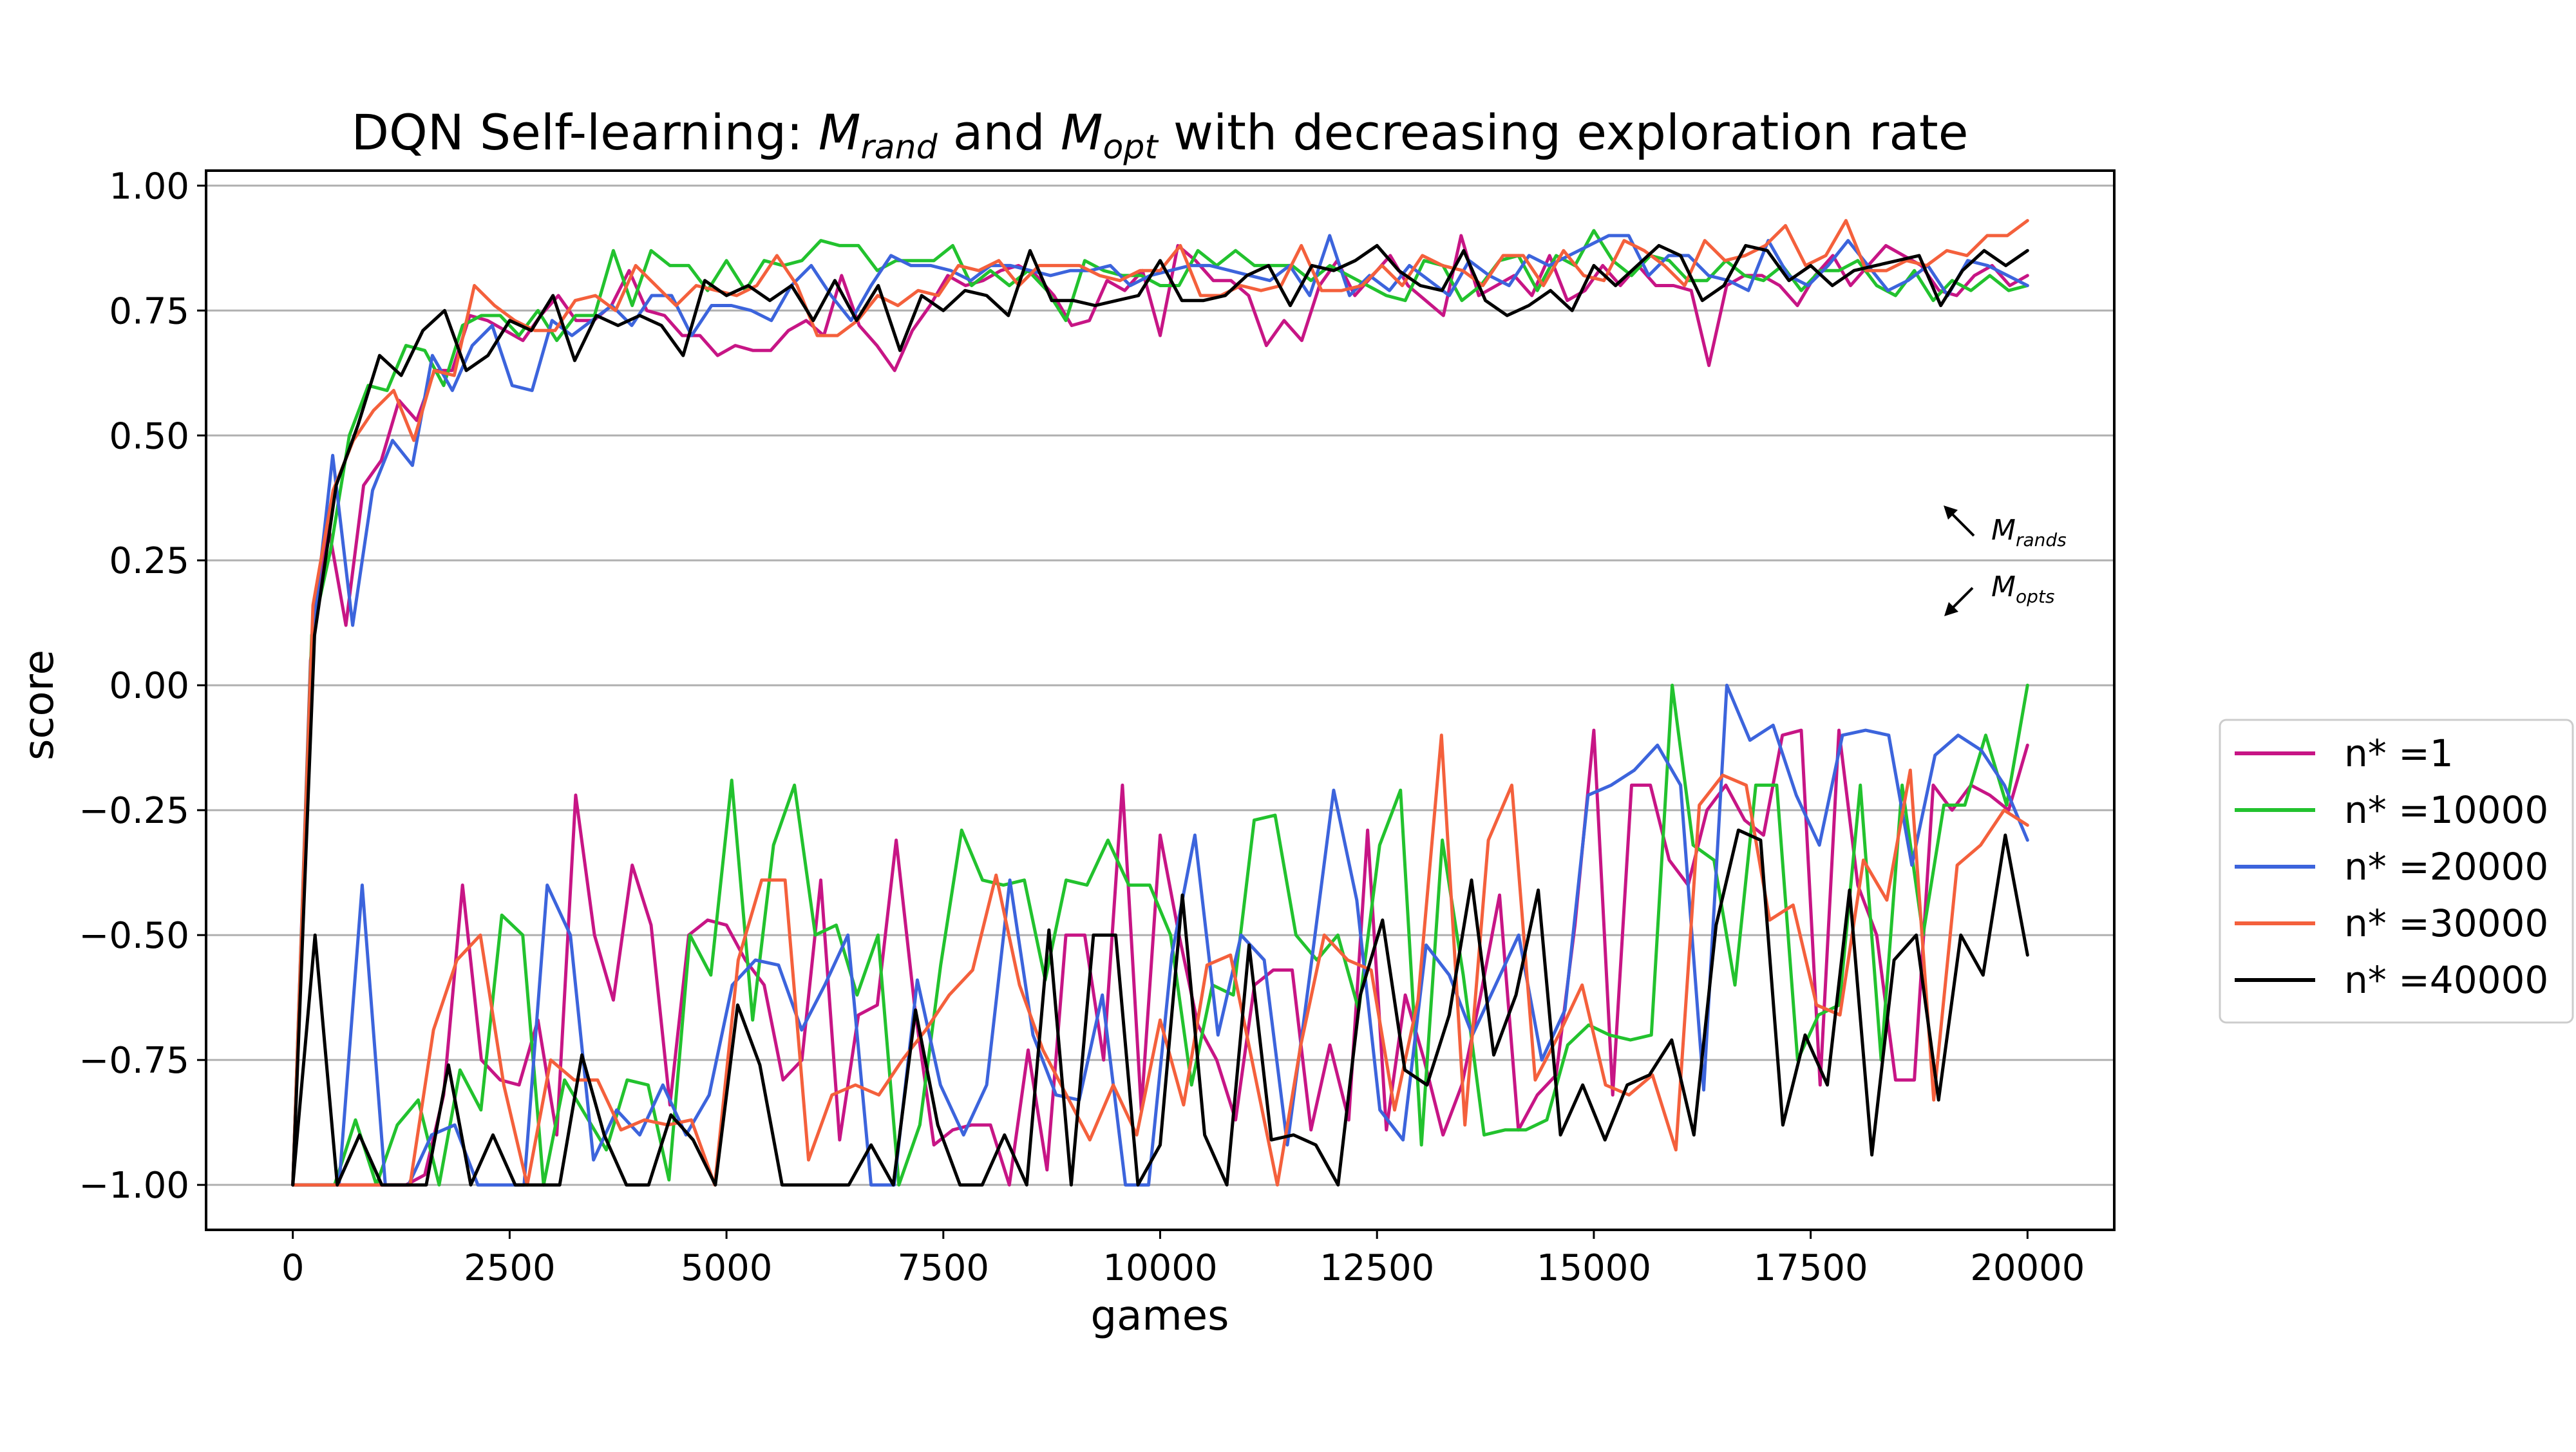 The width and height of the screenshot is (2576, 1452). Describe the element at coordinates (1160, 1268) in the screenshot. I see `x-tick-label: 10000` at that location.